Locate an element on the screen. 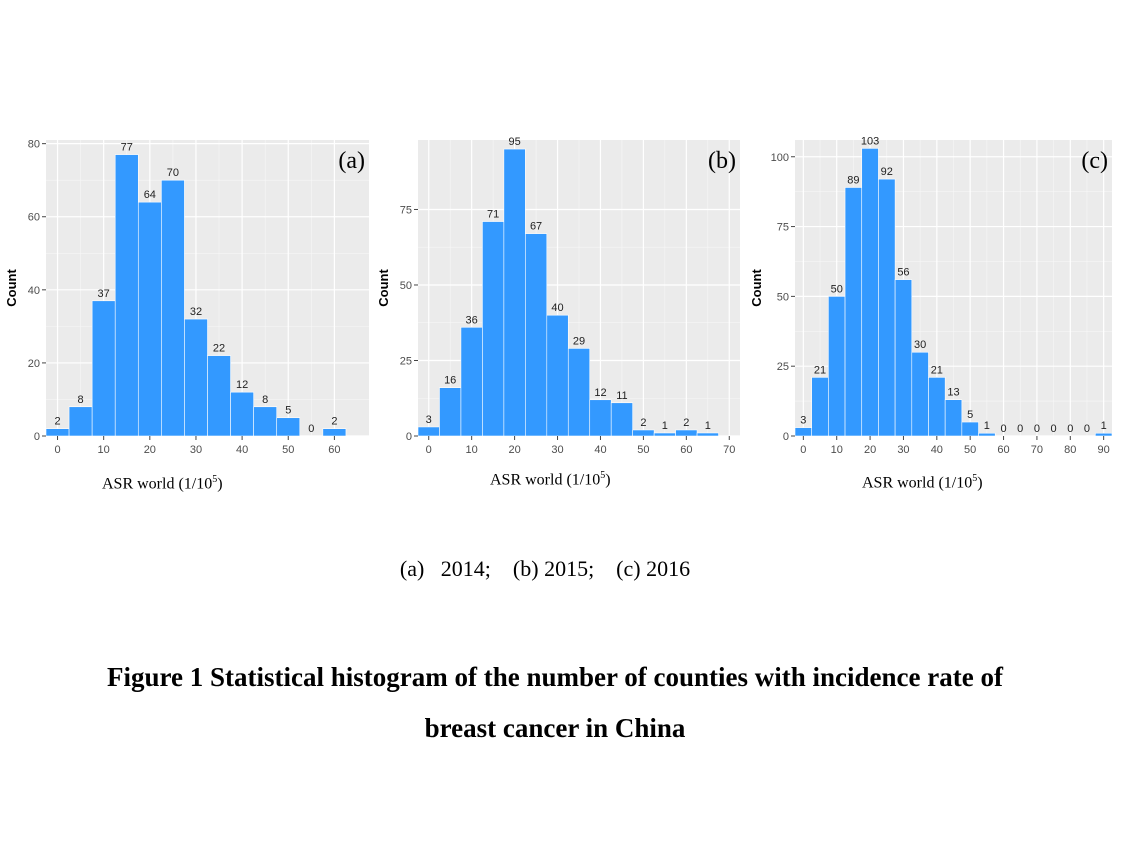 The image size is (1125, 854). bar-value-label: 32 is located at coordinates (196, 312).